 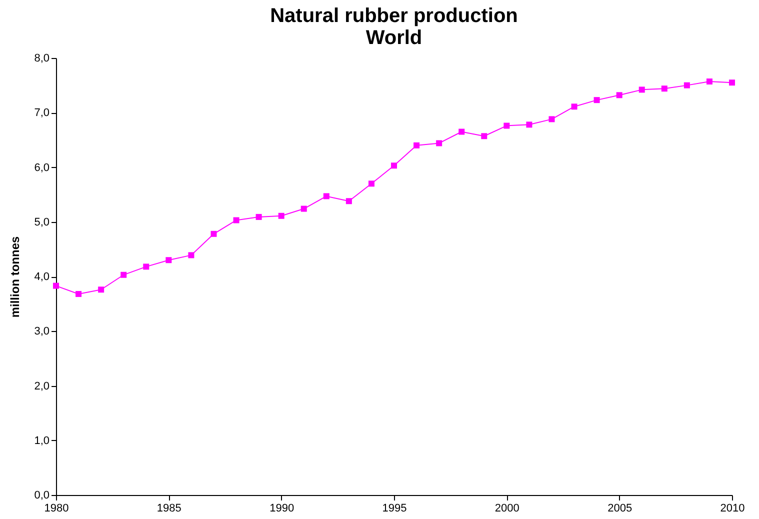 What do you see at coordinates (620, 508) in the screenshot?
I see `x-tick-label: 2005` at bounding box center [620, 508].